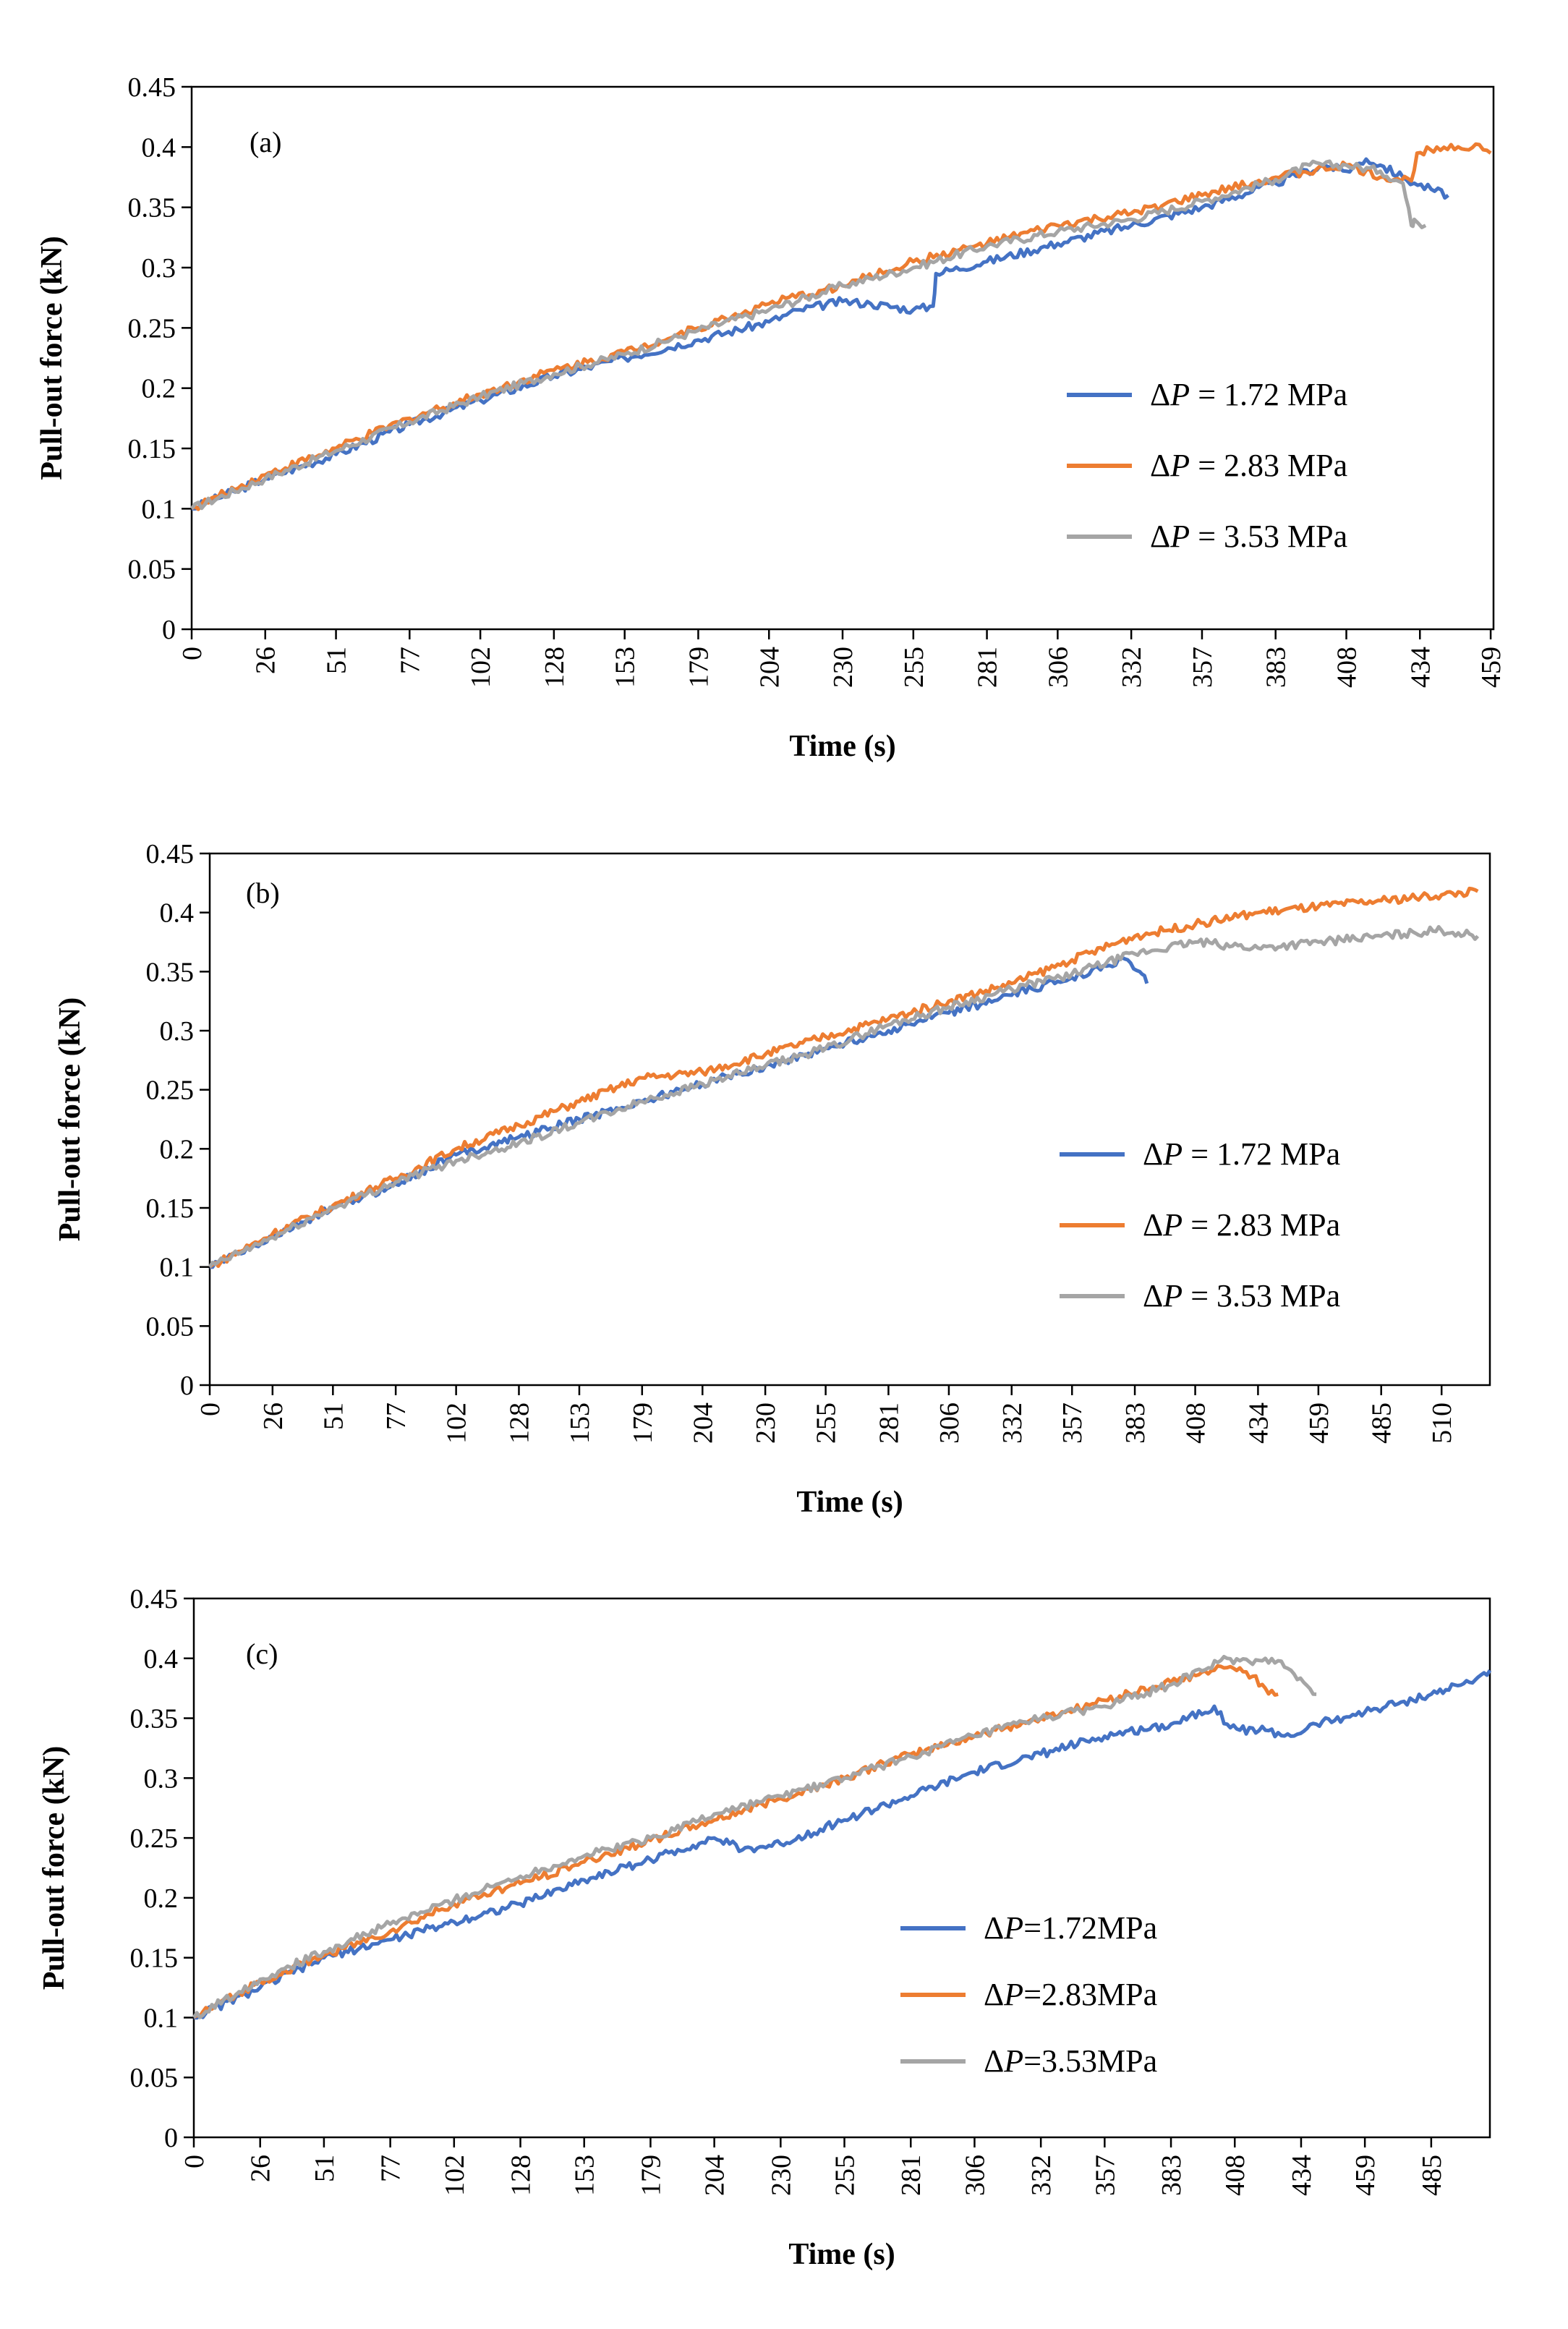  I want to click on legend-entry: ΔP=3.53MPa, so click(1070, 2061).